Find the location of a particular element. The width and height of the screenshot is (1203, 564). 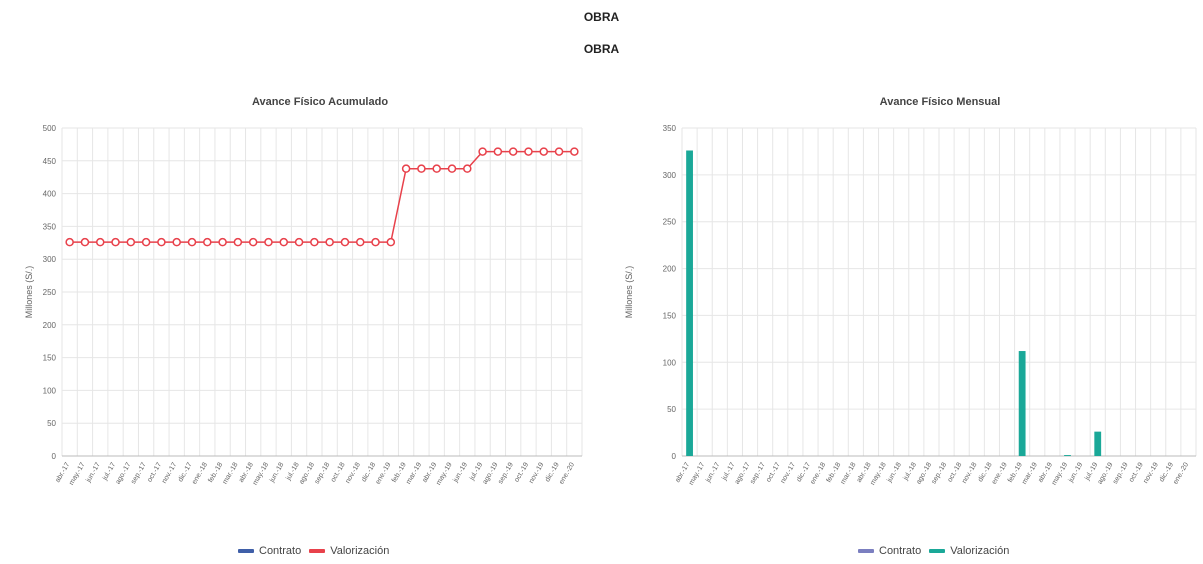

chart-title-monthly: Avance Físico Mensual is located at coordinates (940, 102).